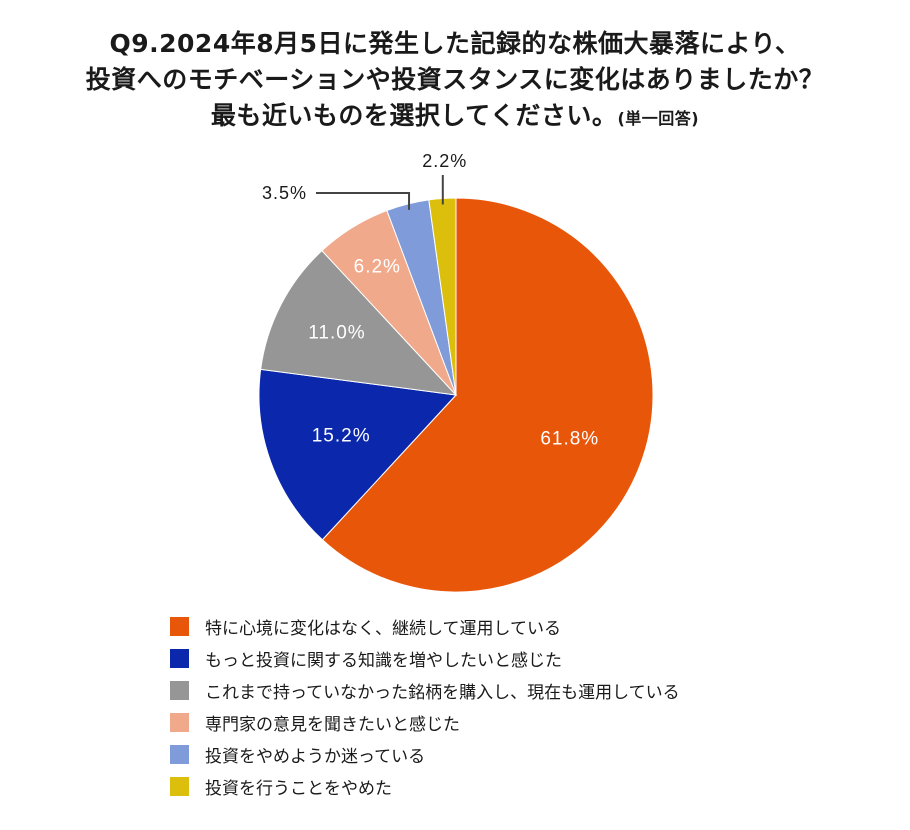 This screenshot has height=830, width=910. I want to click on legend-item: もっと投資に関する知識を増やしたいと感じた, so click(425, 658).